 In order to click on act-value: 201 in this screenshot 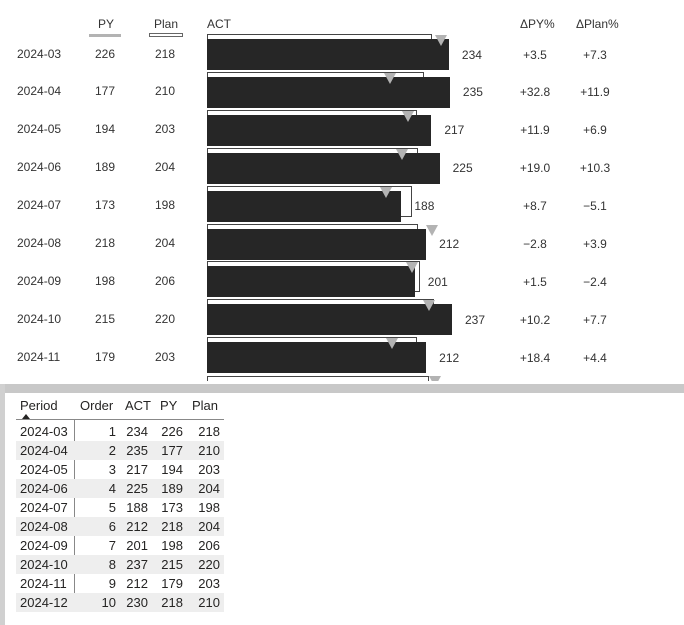, I will do `click(437, 281)`.